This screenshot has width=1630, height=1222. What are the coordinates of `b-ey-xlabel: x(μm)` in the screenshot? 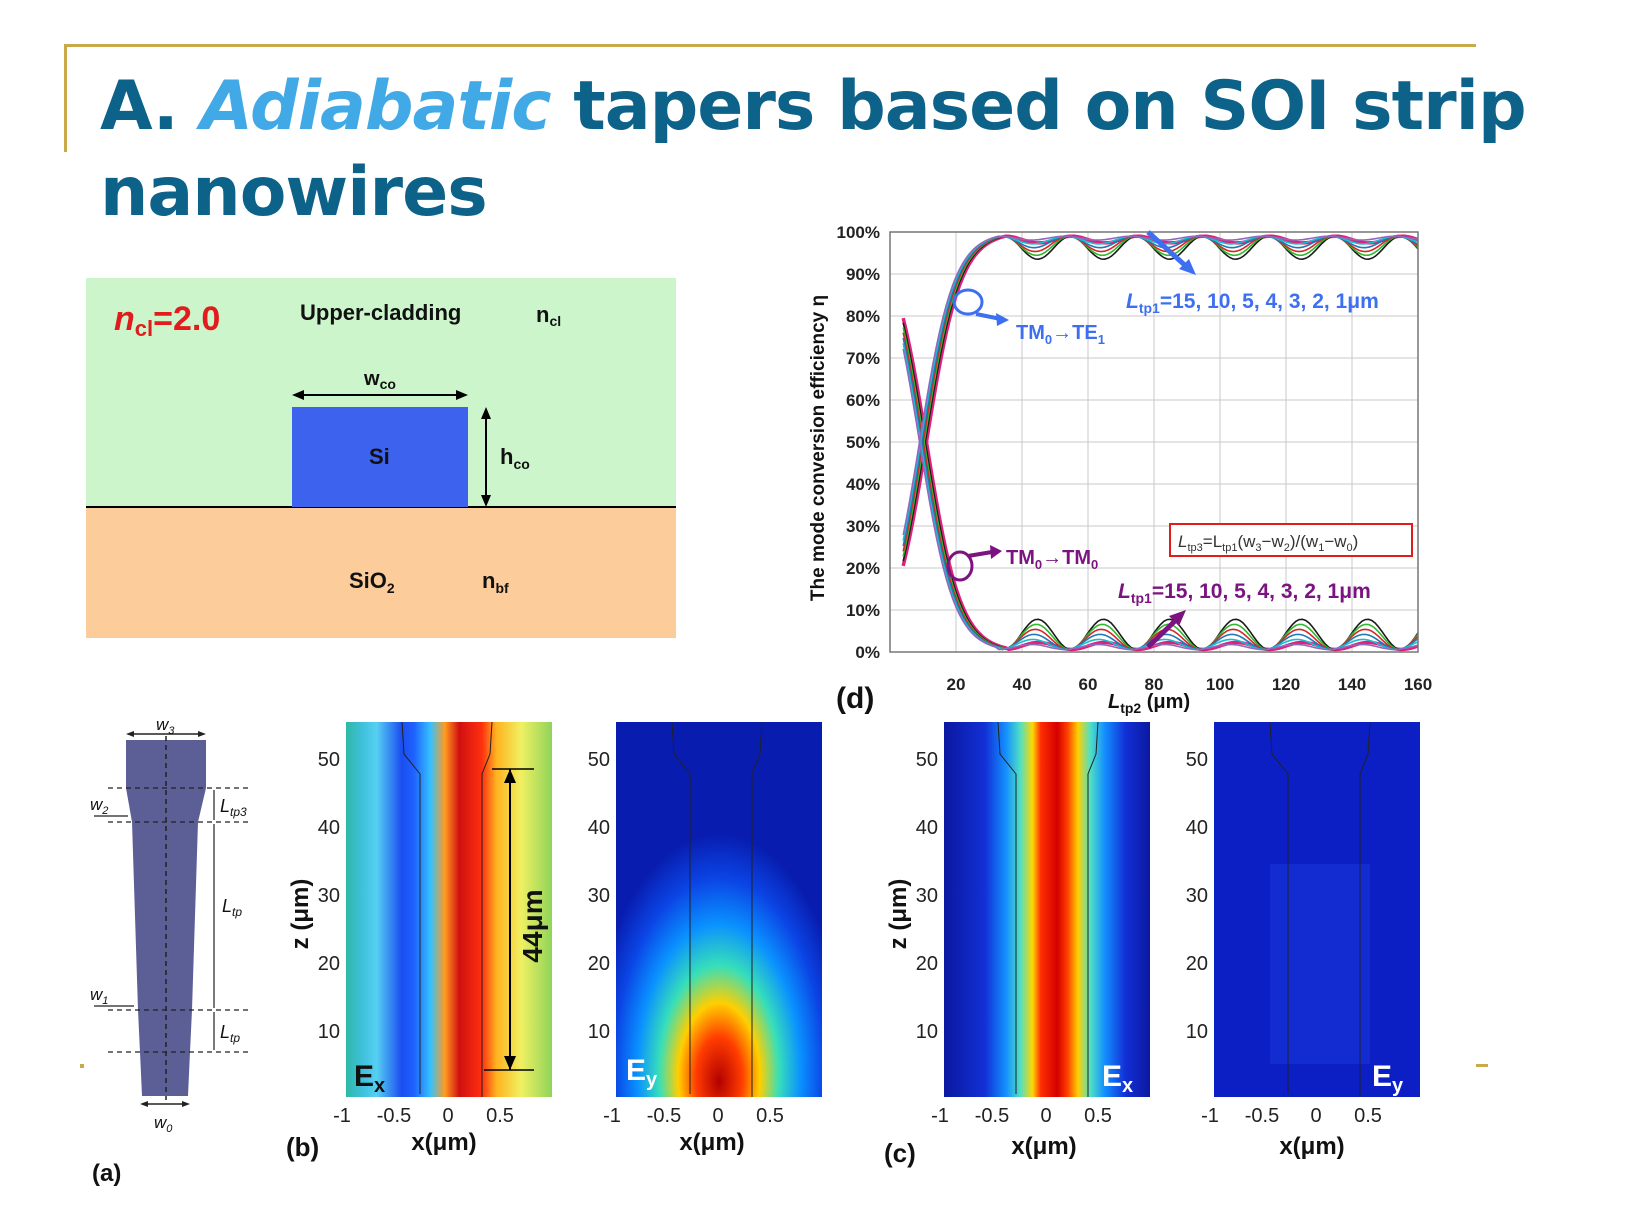 It's located at (711, 1142).